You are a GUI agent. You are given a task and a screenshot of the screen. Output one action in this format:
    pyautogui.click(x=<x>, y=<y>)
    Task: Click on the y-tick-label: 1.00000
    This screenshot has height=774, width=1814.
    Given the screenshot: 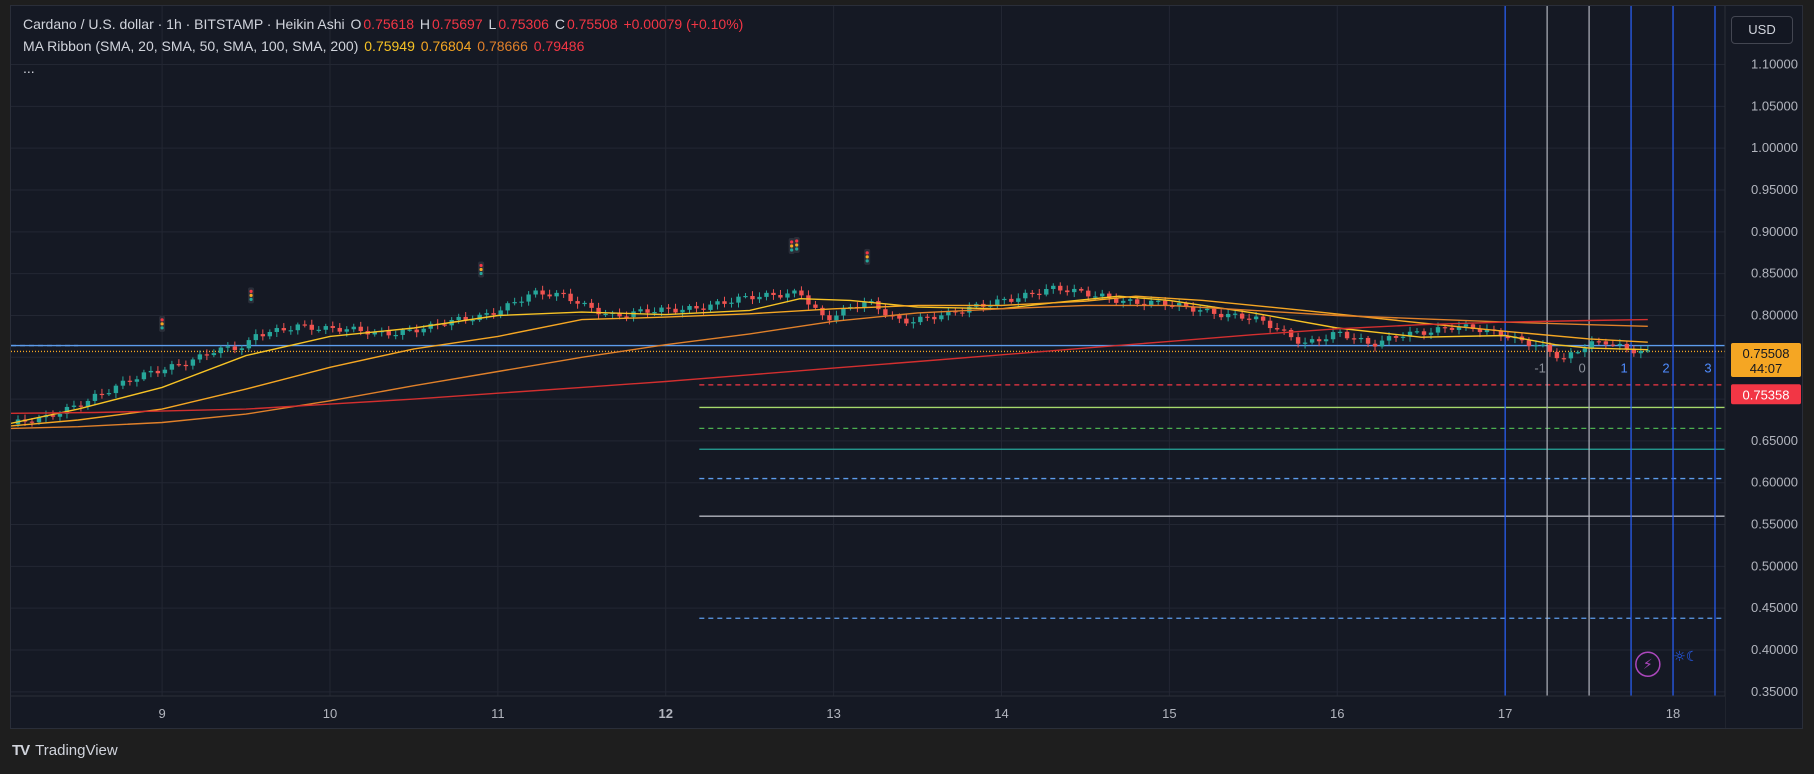 What is the action you would take?
    pyautogui.click(x=1774, y=147)
    